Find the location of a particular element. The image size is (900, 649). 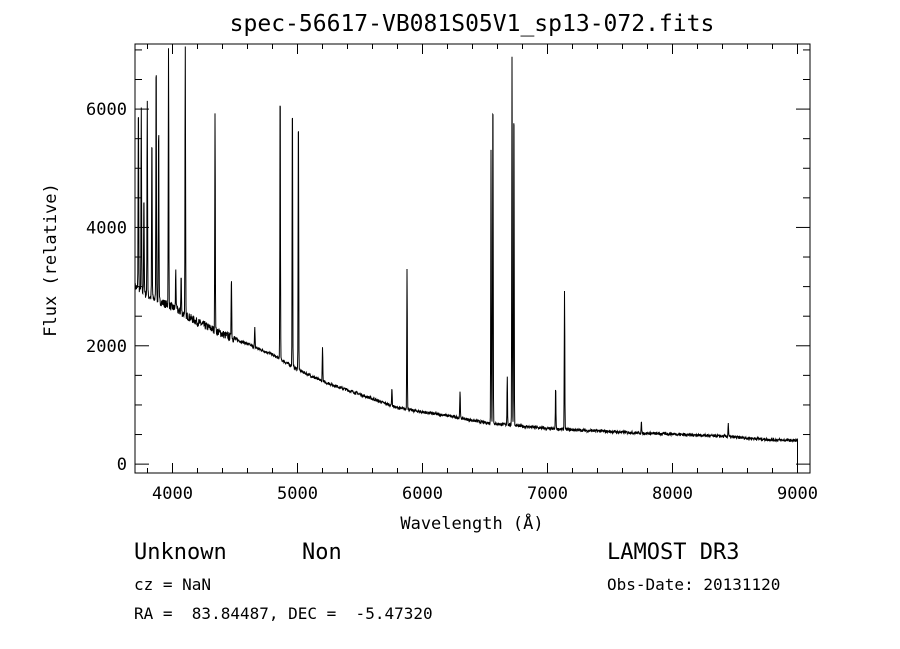

survey-label: LAMOST DR3 is located at coordinates (673, 552).